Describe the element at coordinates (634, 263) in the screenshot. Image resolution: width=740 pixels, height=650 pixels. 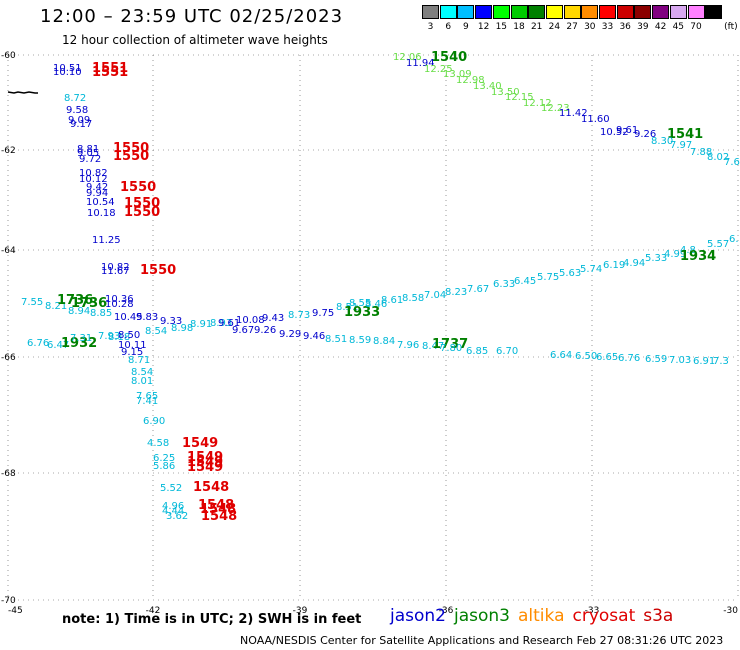
I see `wave-height-label: 4.94` at that location.